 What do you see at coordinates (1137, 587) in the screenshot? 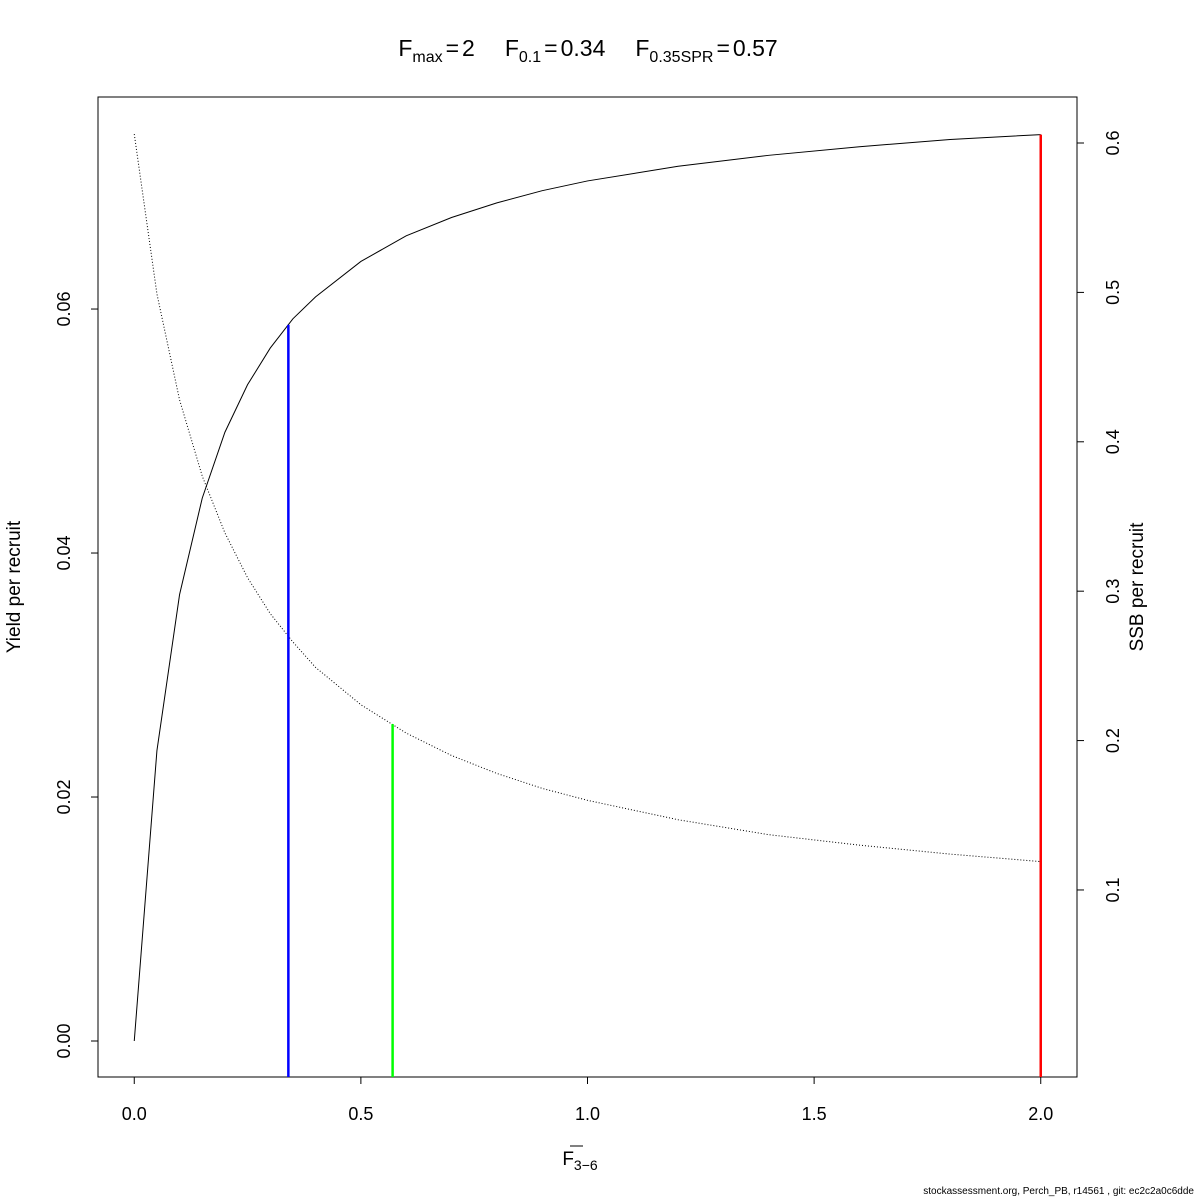
I see `y2-axis-label: SSB per recruit` at bounding box center [1137, 587].